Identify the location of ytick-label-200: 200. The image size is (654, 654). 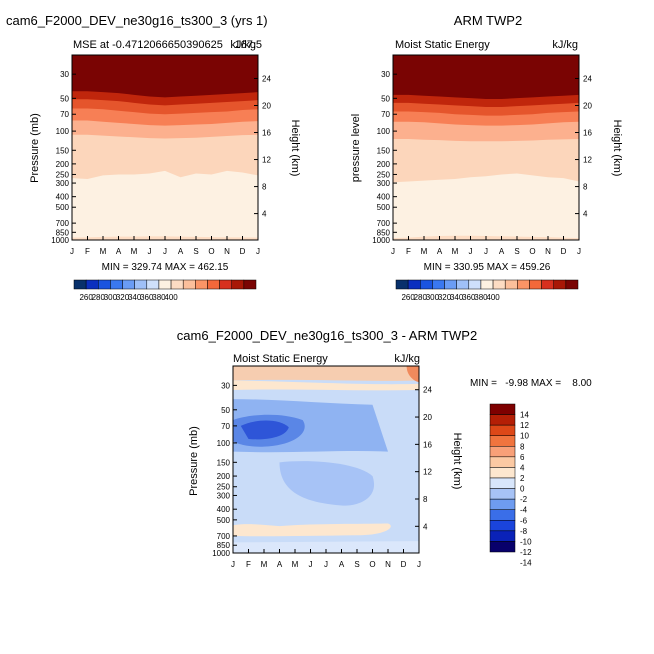
(224, 476).